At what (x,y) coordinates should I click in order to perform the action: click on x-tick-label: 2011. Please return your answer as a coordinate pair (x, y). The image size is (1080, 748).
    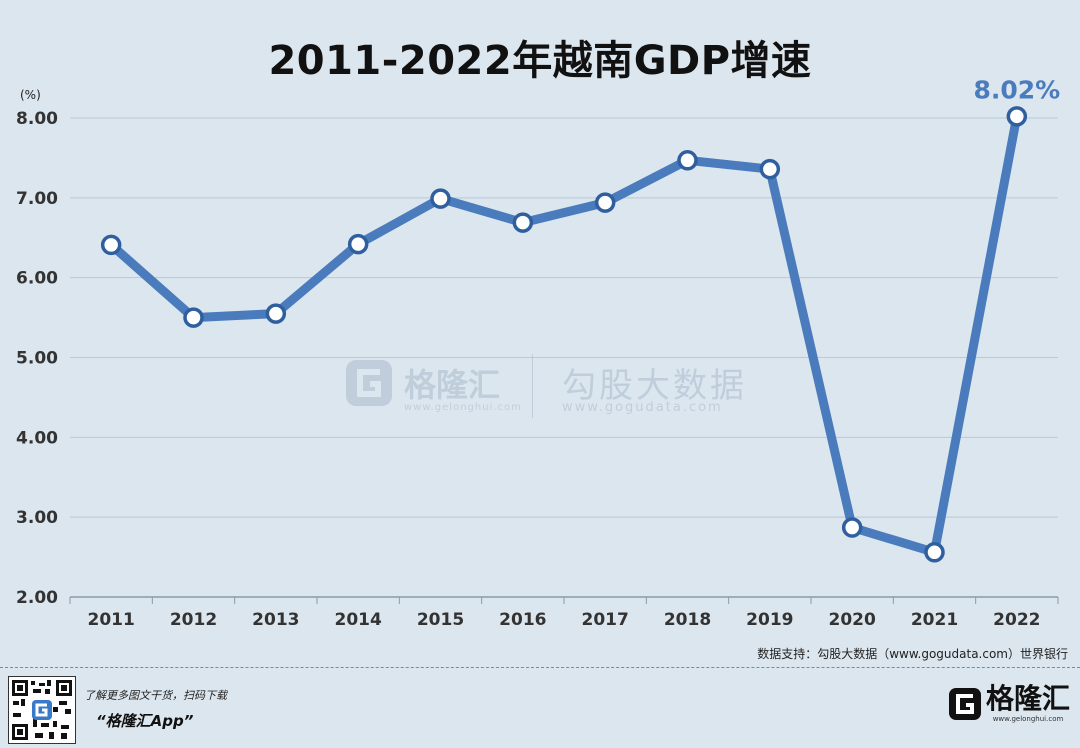
    Looking at the image, I should click on (111, 620).